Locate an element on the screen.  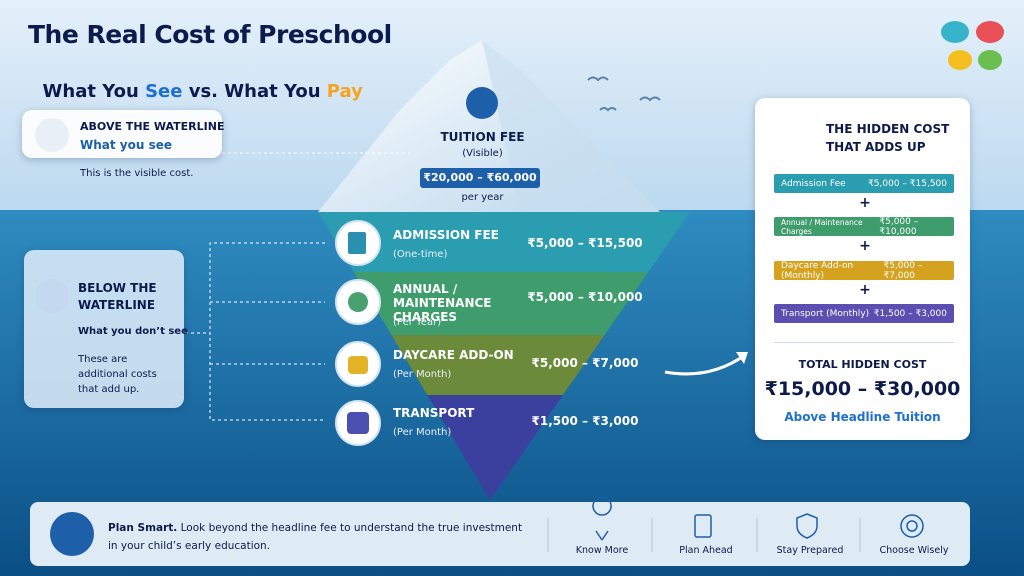
subtitle-part: Pay is located at coordinates (344, 91).